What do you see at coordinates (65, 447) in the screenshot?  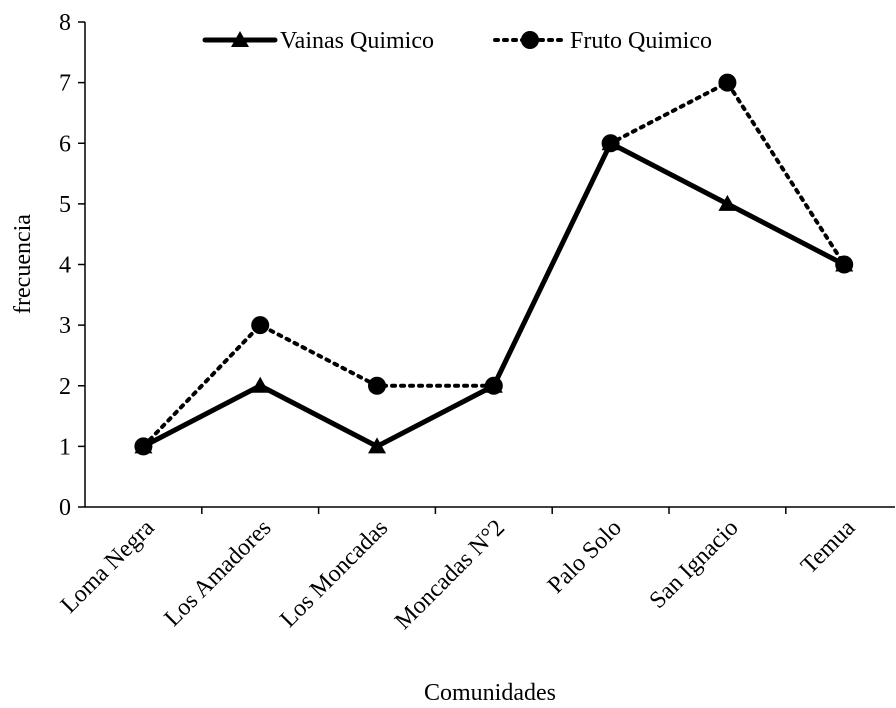 I see `y-tick-label: 1` at bounding box center [65, 447].